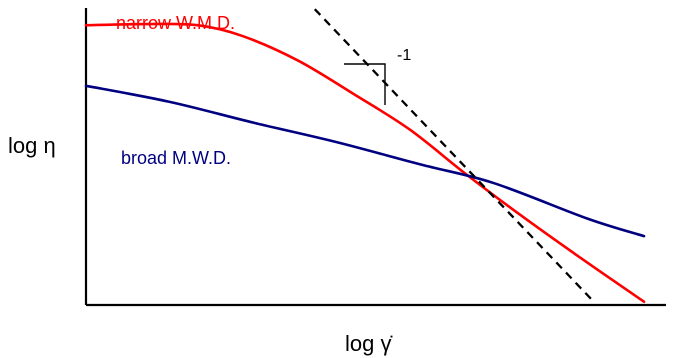 The height and width of the screenshot is (358, 674). What do you see at coordinates (32, 145) in the screenshot?
I see `y-axis-label: log η` at bounding box center [32, 145].